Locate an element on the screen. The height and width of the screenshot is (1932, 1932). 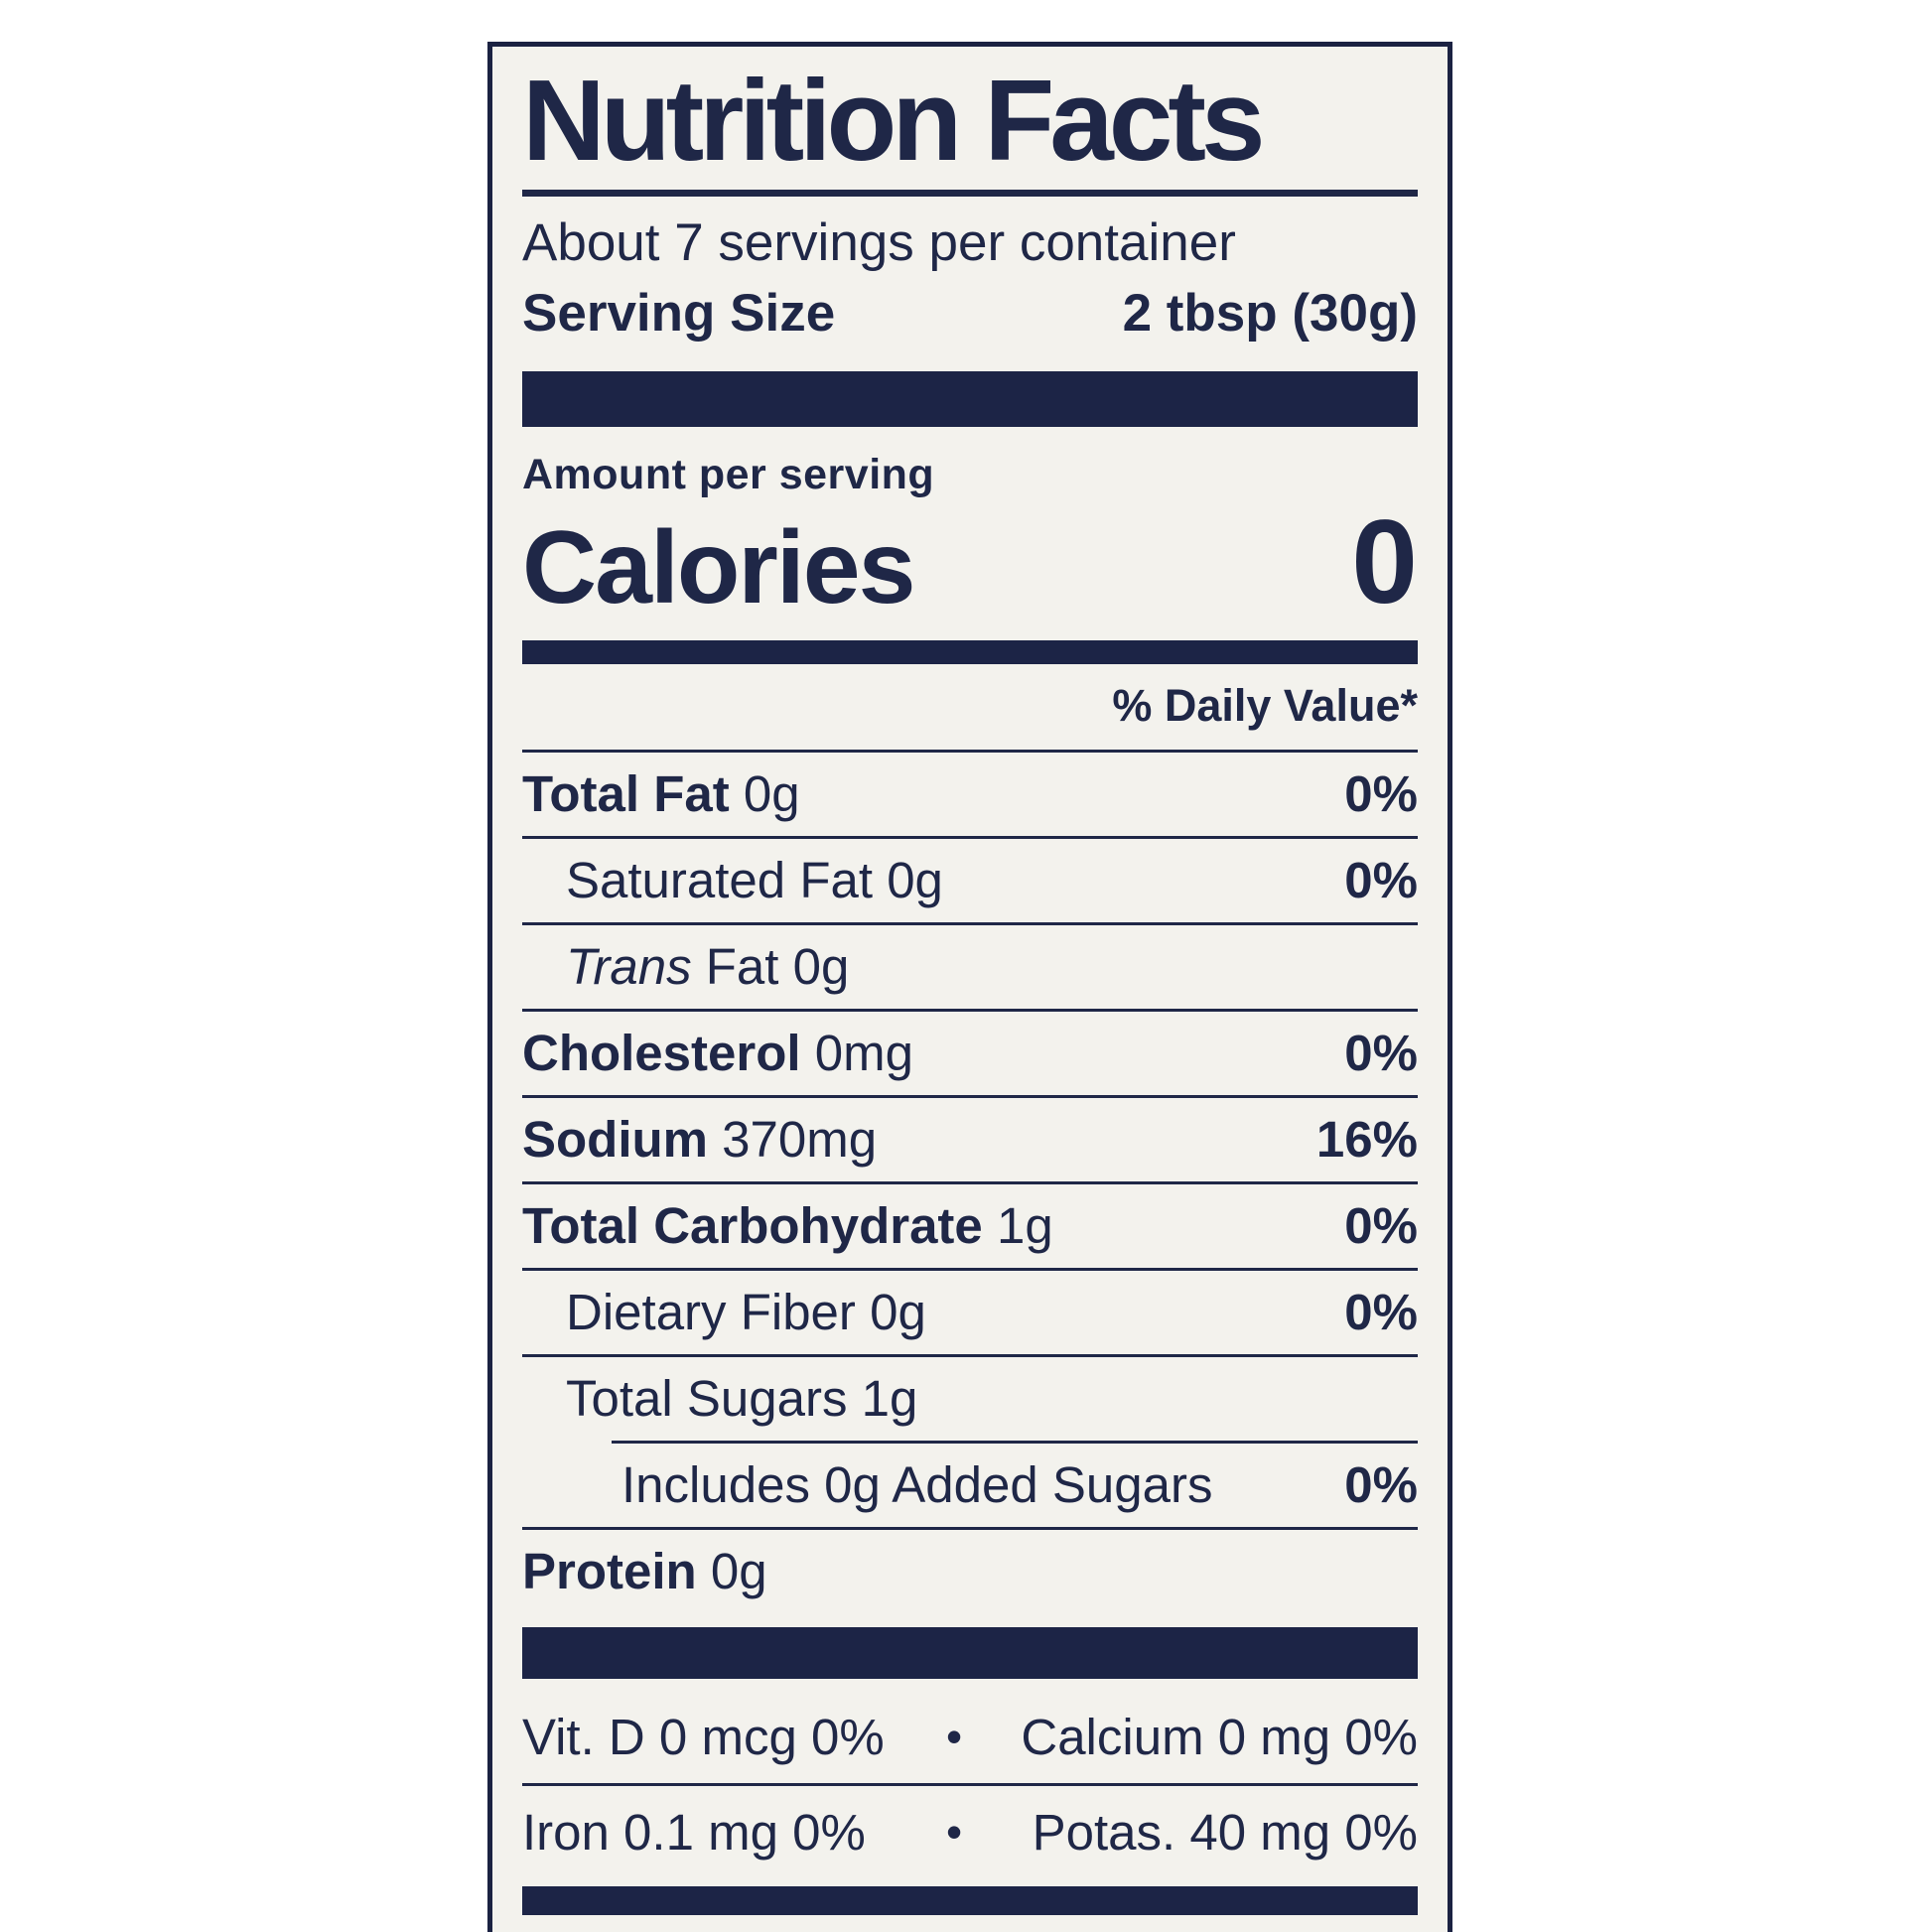
daily-value-header: % Daily Value* is located at coordinates (1265, 705).